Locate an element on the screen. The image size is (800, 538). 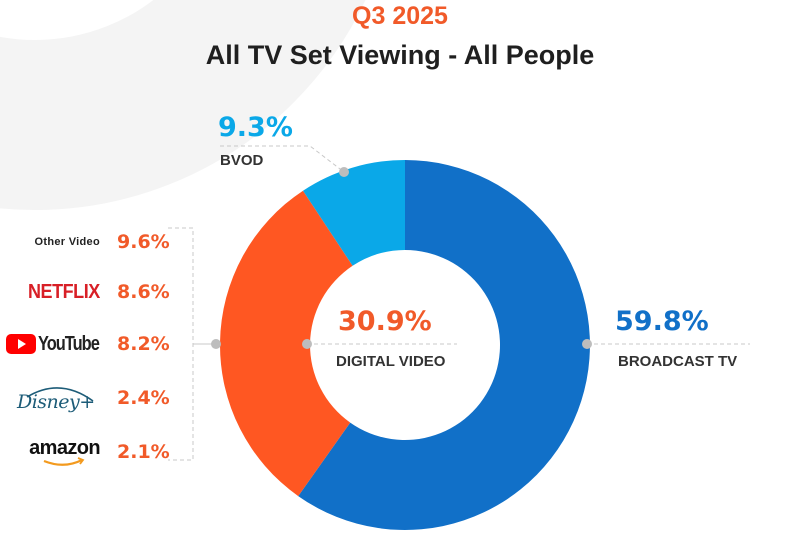
bvod-leader-line is located at coordinates (282, 159).